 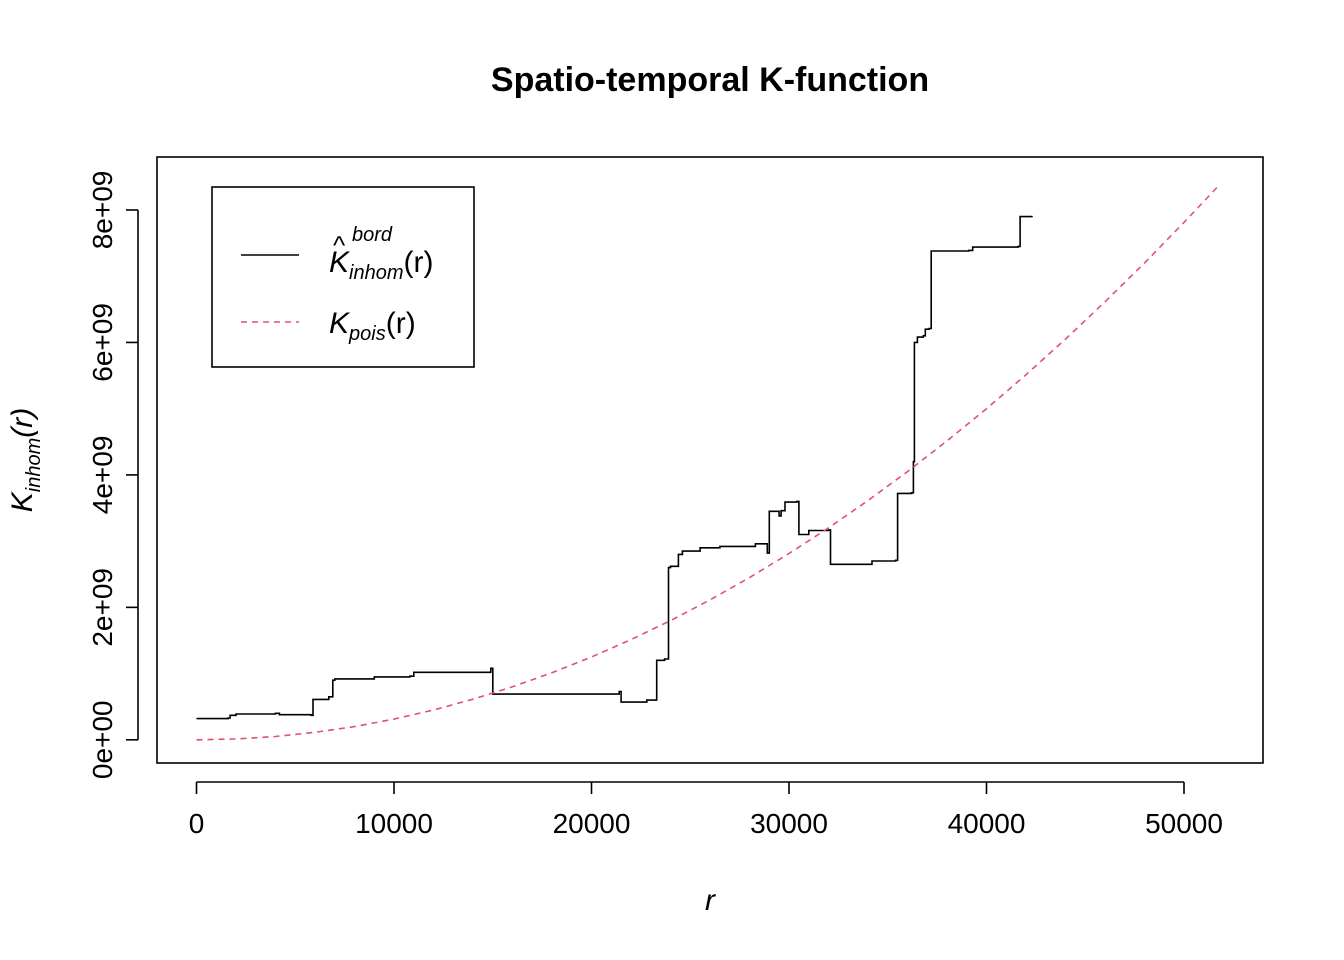 I want to click on x-tick-label: 50000, so click(x=1184, y=823).